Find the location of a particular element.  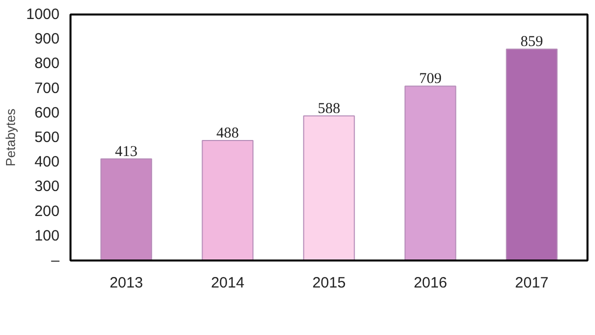

data-label: 588 is located at coordinates (329, 108).